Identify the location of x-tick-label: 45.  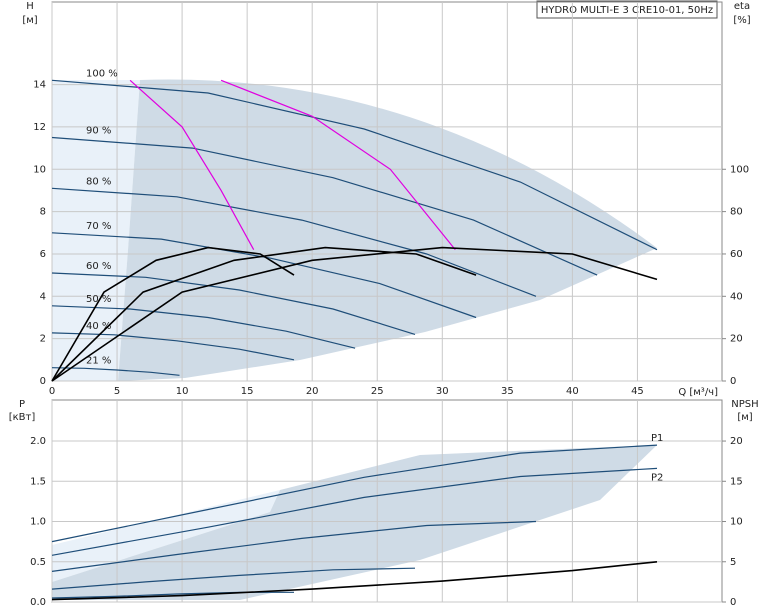
(637, 391).